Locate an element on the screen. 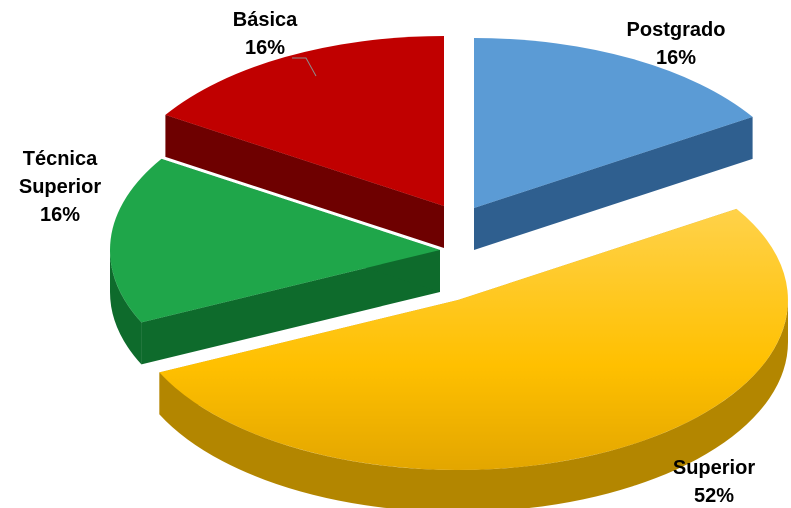 This screenshot has height=508, width=791. pie-top-tecnica-superior is located at coordinates (275, 240).